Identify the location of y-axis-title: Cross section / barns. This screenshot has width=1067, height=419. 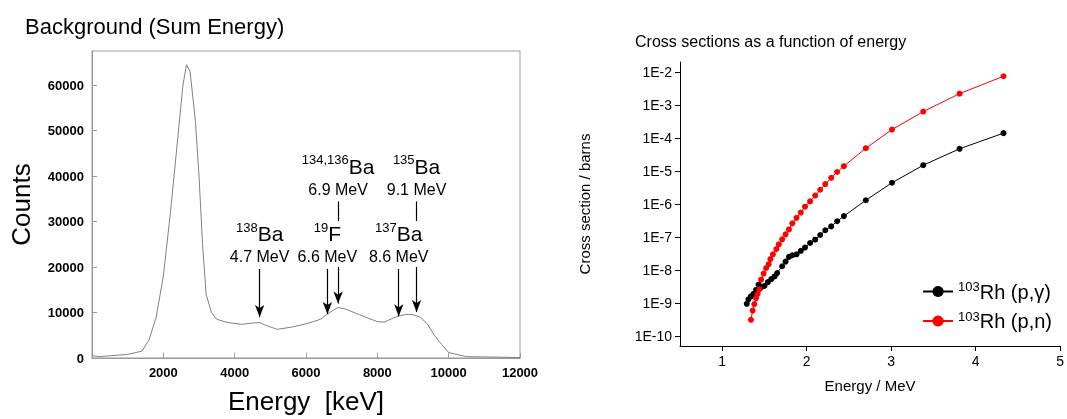
(584, 204).